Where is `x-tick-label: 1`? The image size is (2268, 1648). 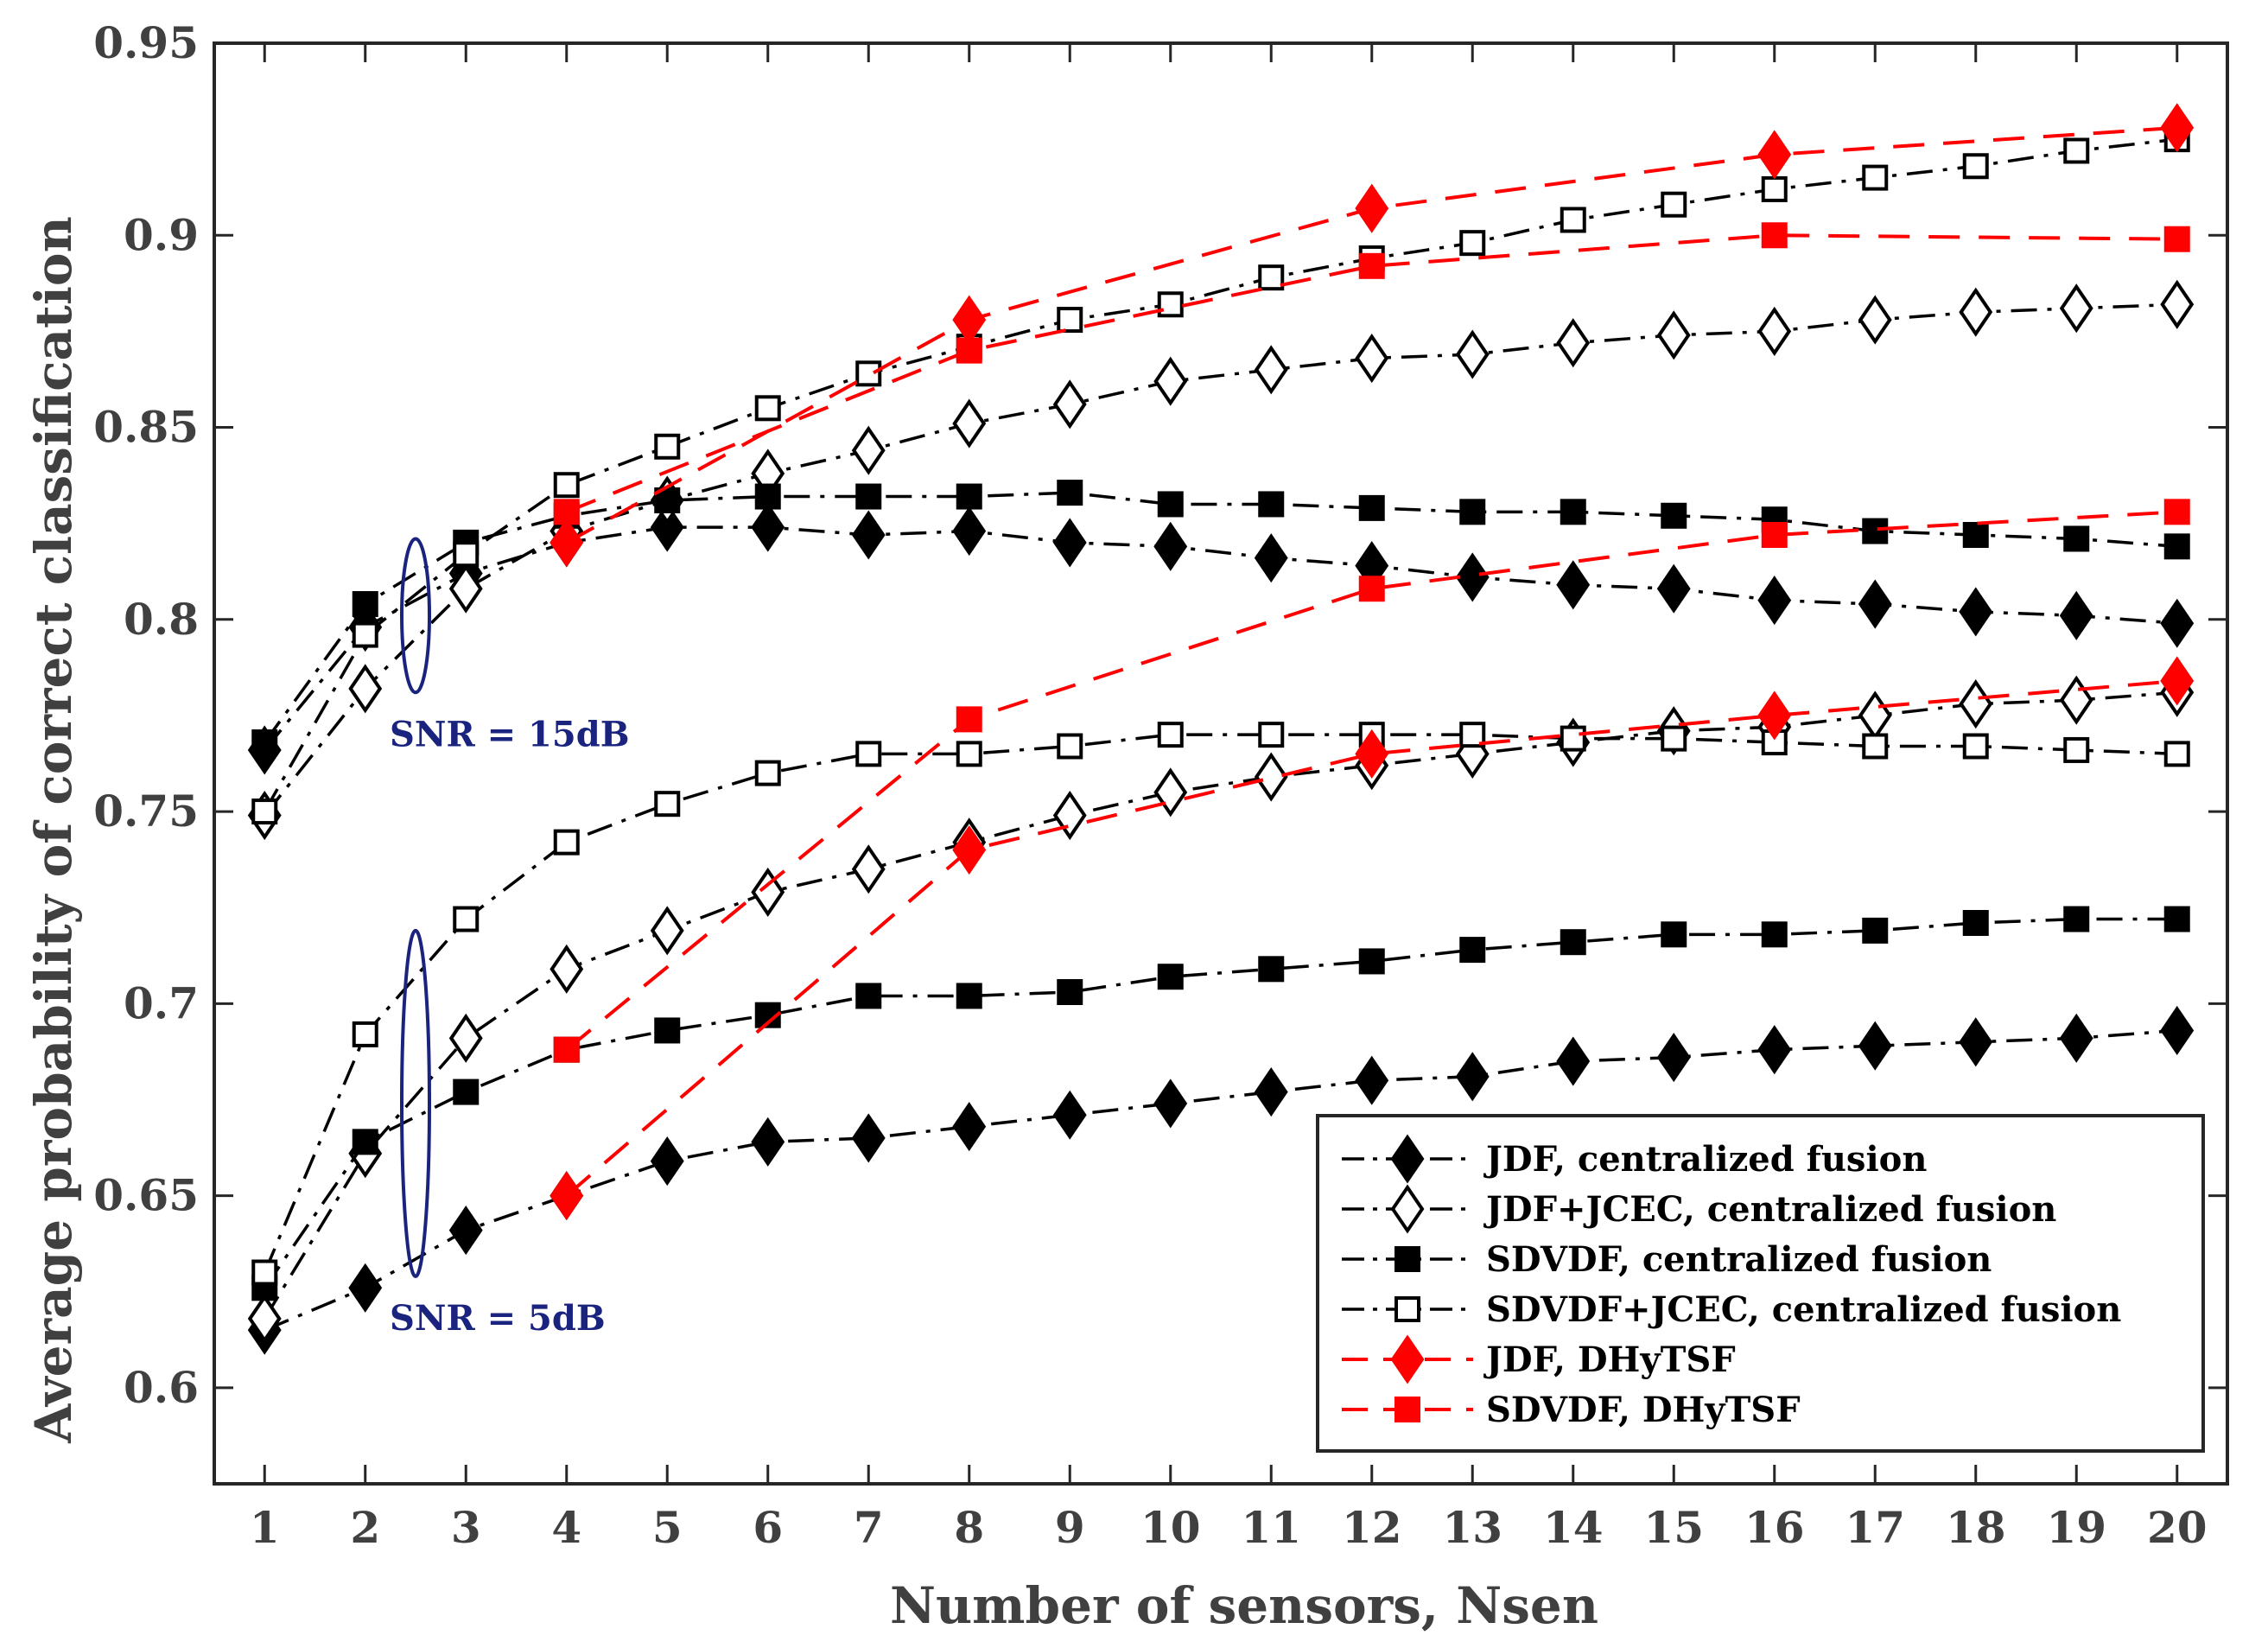
x-tick-label: 1 is located at coordinates (265, 1527).